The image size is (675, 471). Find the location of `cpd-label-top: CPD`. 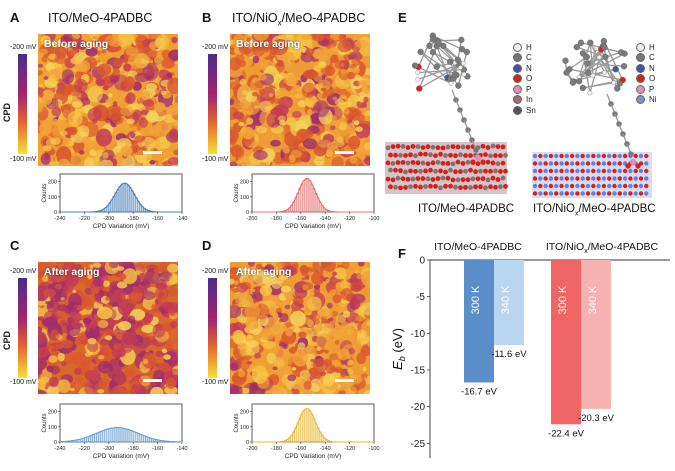

cpd-label-top: CPD is located at coordinates (7, 112).